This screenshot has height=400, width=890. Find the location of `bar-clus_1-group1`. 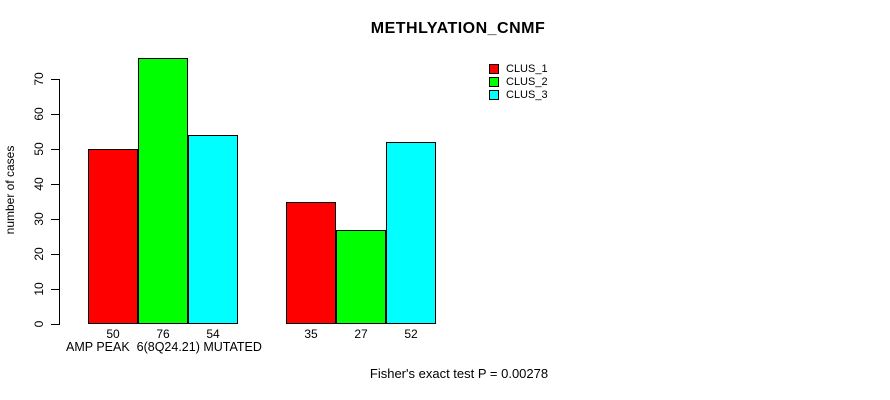

bar-clus_1-group1 is located at coordinates (113, 236).